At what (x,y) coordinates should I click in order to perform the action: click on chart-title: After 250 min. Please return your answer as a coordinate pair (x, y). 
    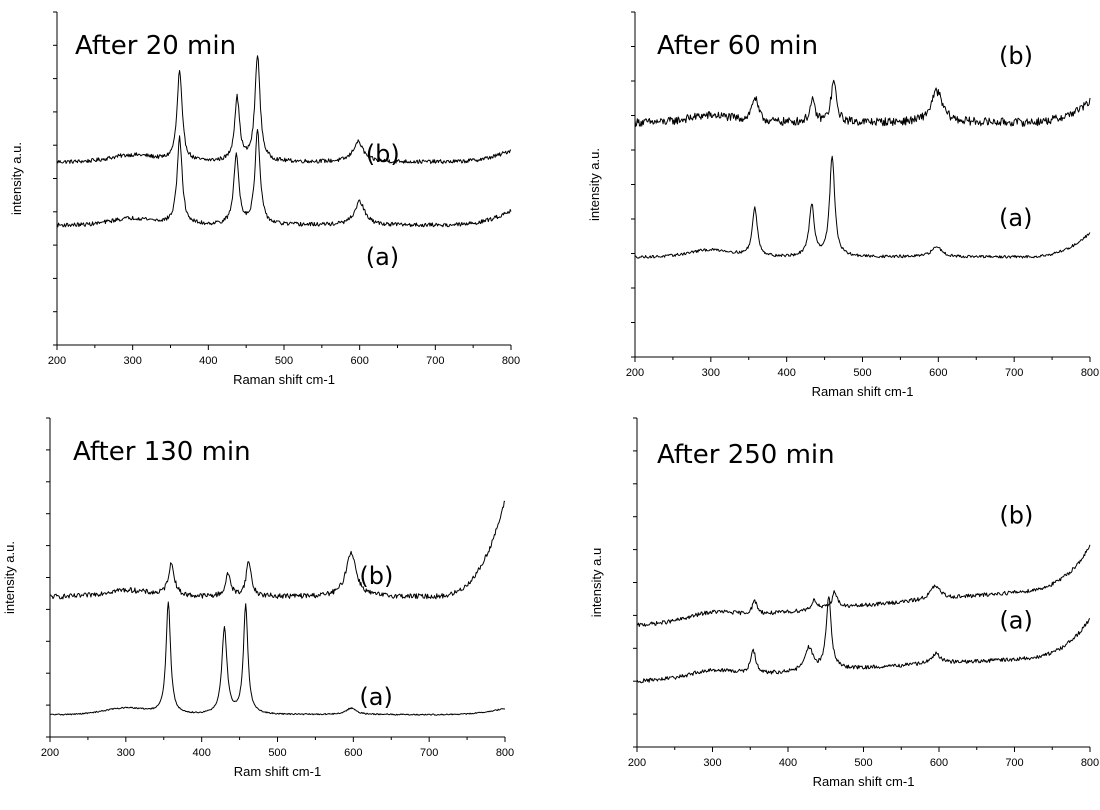
    Looking at the image, I should click on (746, 455).